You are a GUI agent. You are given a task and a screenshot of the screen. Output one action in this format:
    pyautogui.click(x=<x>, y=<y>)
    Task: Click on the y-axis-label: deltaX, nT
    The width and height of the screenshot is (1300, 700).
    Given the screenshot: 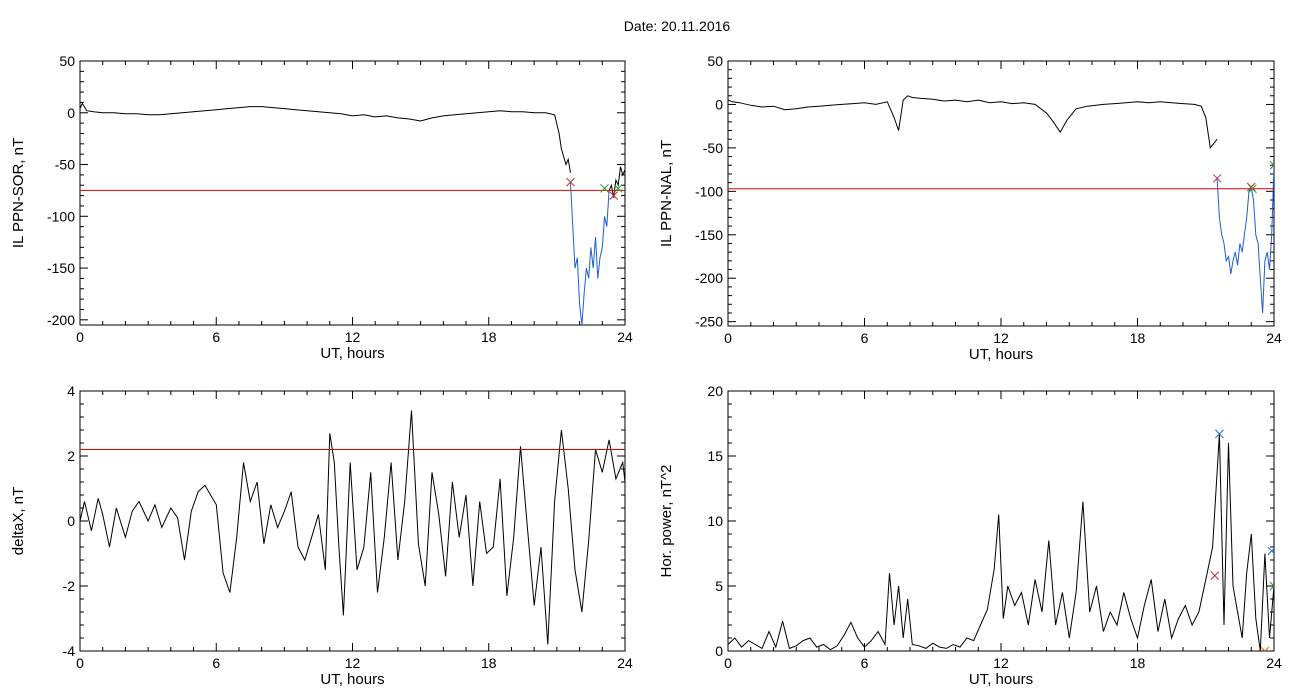 What is the action you would take?
    pyautogui.click(x=18, y=521)
    